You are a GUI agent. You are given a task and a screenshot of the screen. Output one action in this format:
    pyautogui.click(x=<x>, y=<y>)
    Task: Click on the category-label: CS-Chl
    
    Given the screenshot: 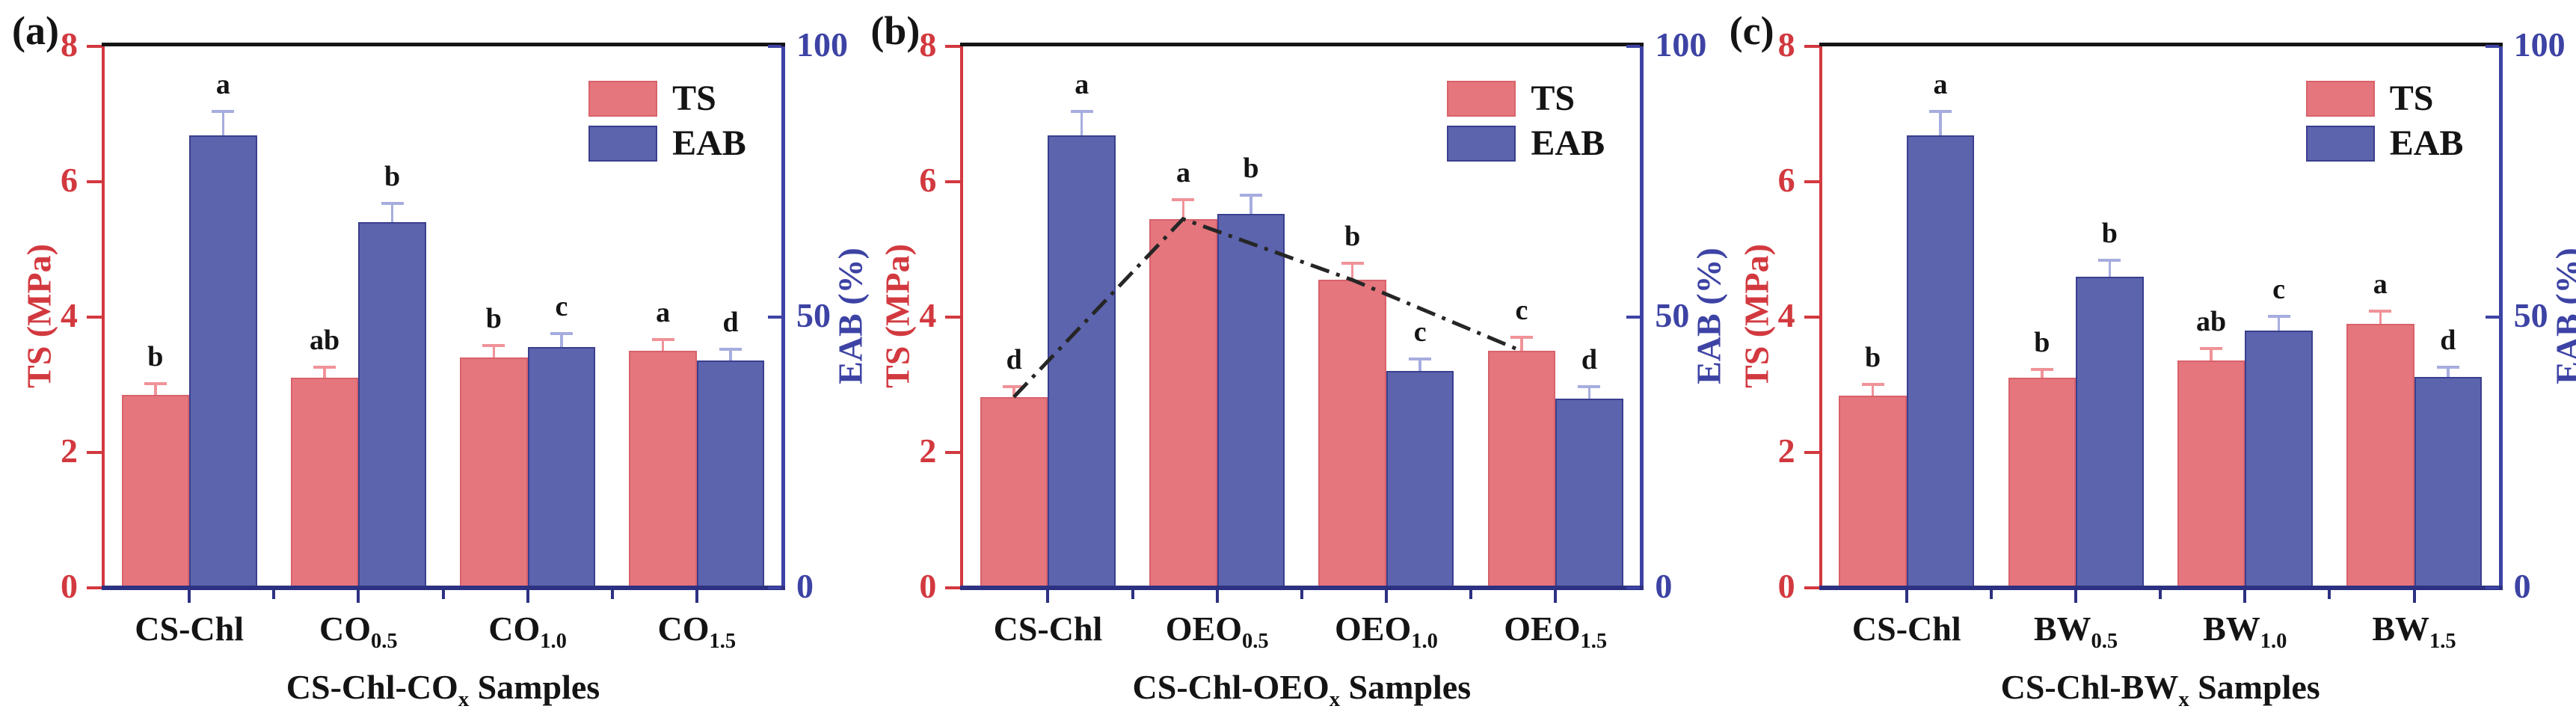 What is the action you would take?
    pyautogui.click(x=189, y=631)
    